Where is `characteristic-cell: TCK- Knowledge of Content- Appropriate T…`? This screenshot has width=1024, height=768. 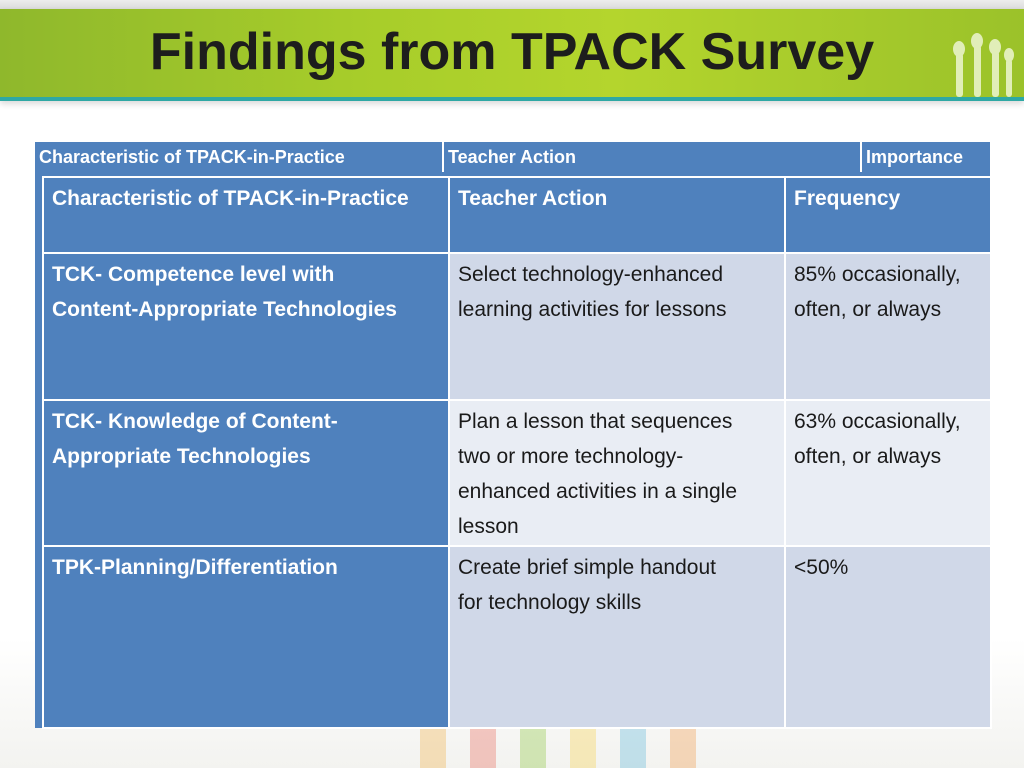 characteristic-cell: TCK- Knowledge of Content- Appropriate T… is located at coordinates (246, 473).